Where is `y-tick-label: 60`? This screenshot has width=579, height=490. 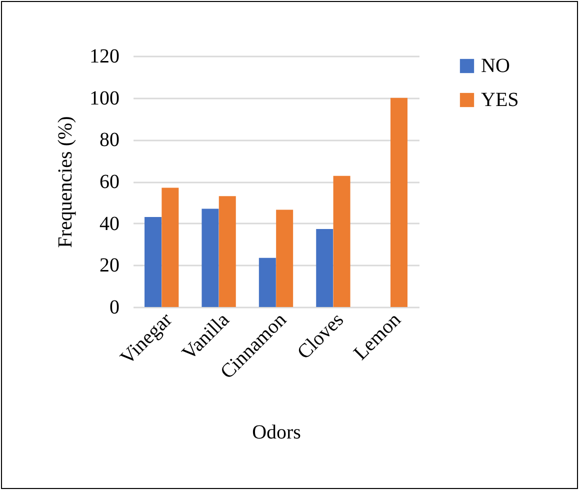 y-tick-label: 60 is located at coordinates (110, 182).